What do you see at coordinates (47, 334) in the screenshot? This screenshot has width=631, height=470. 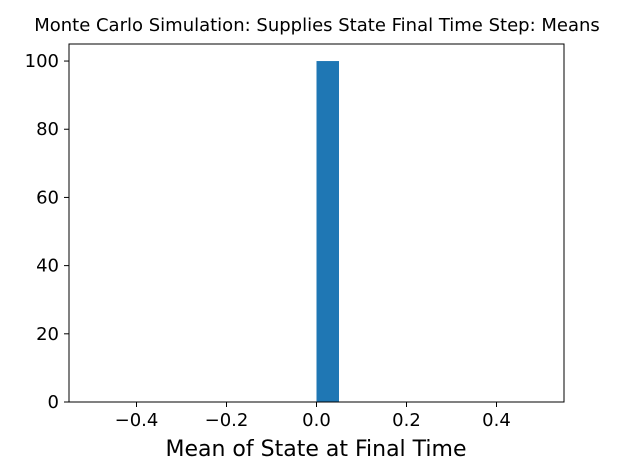 I see `y-tick-label: 20` at bounding box center [47, 334].